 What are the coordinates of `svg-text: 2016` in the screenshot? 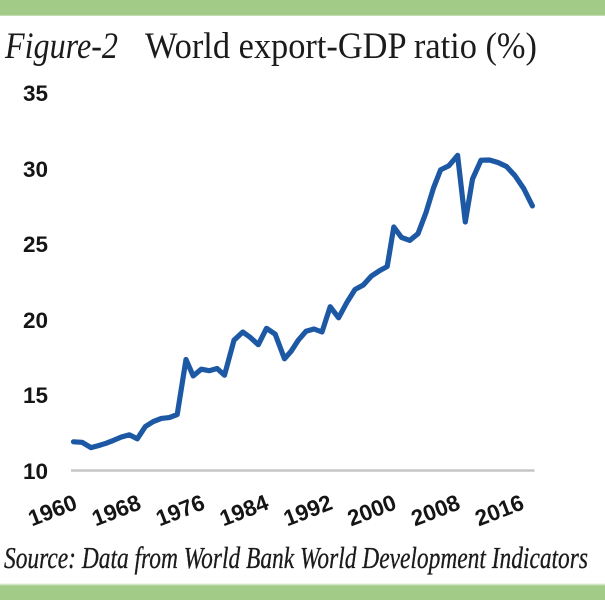 It's located at (500, 510).